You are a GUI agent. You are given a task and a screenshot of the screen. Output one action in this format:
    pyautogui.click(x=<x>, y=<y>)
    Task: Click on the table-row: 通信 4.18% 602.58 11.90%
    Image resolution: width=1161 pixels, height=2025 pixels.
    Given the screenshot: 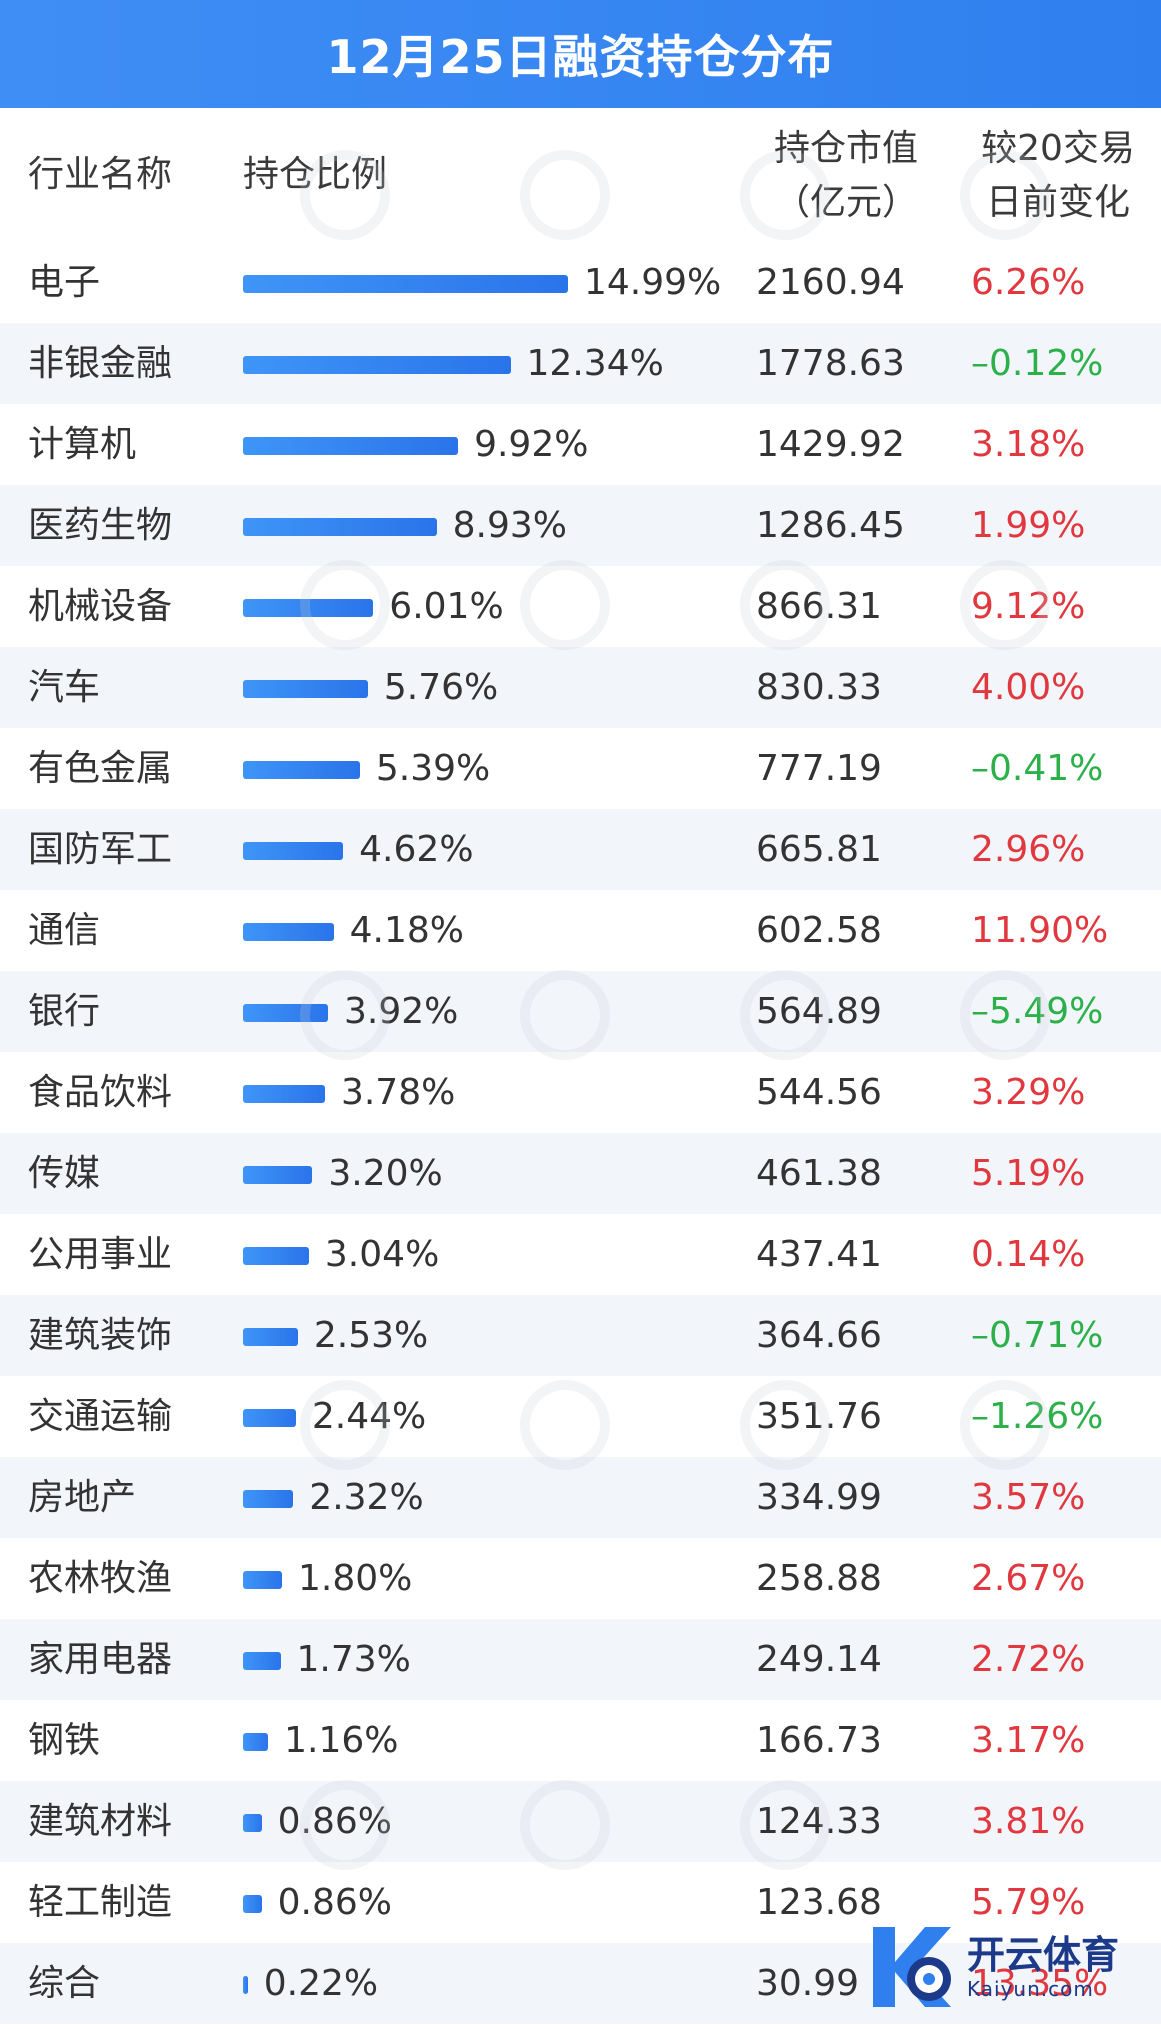 What is the action you would take?
    pyautogui.click(x=580, y=930)
    